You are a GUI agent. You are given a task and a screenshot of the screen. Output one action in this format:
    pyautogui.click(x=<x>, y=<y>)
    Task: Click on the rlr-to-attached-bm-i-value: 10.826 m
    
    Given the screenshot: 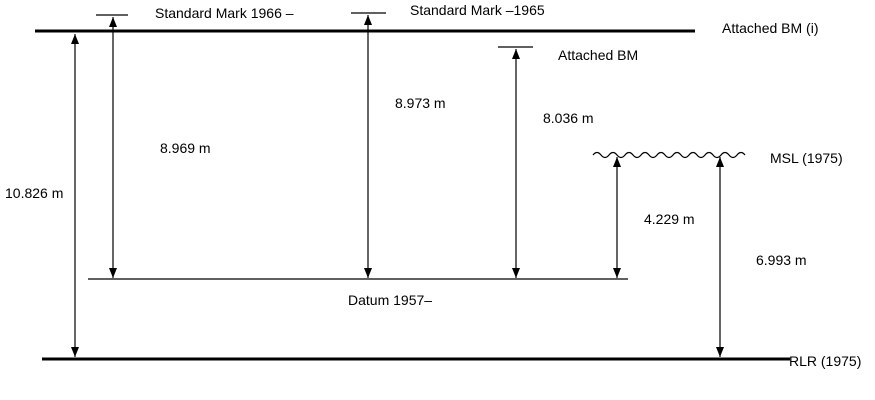 What is the action you would take?
    pyautogui.click(x=34, y=193)
    